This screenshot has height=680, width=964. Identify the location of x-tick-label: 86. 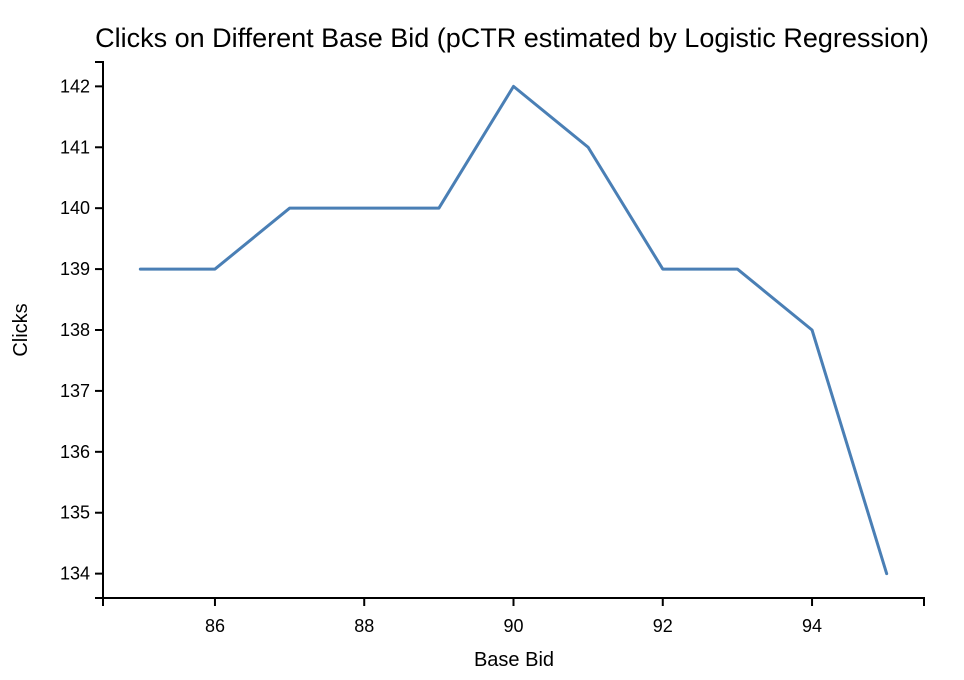
(215, 626).